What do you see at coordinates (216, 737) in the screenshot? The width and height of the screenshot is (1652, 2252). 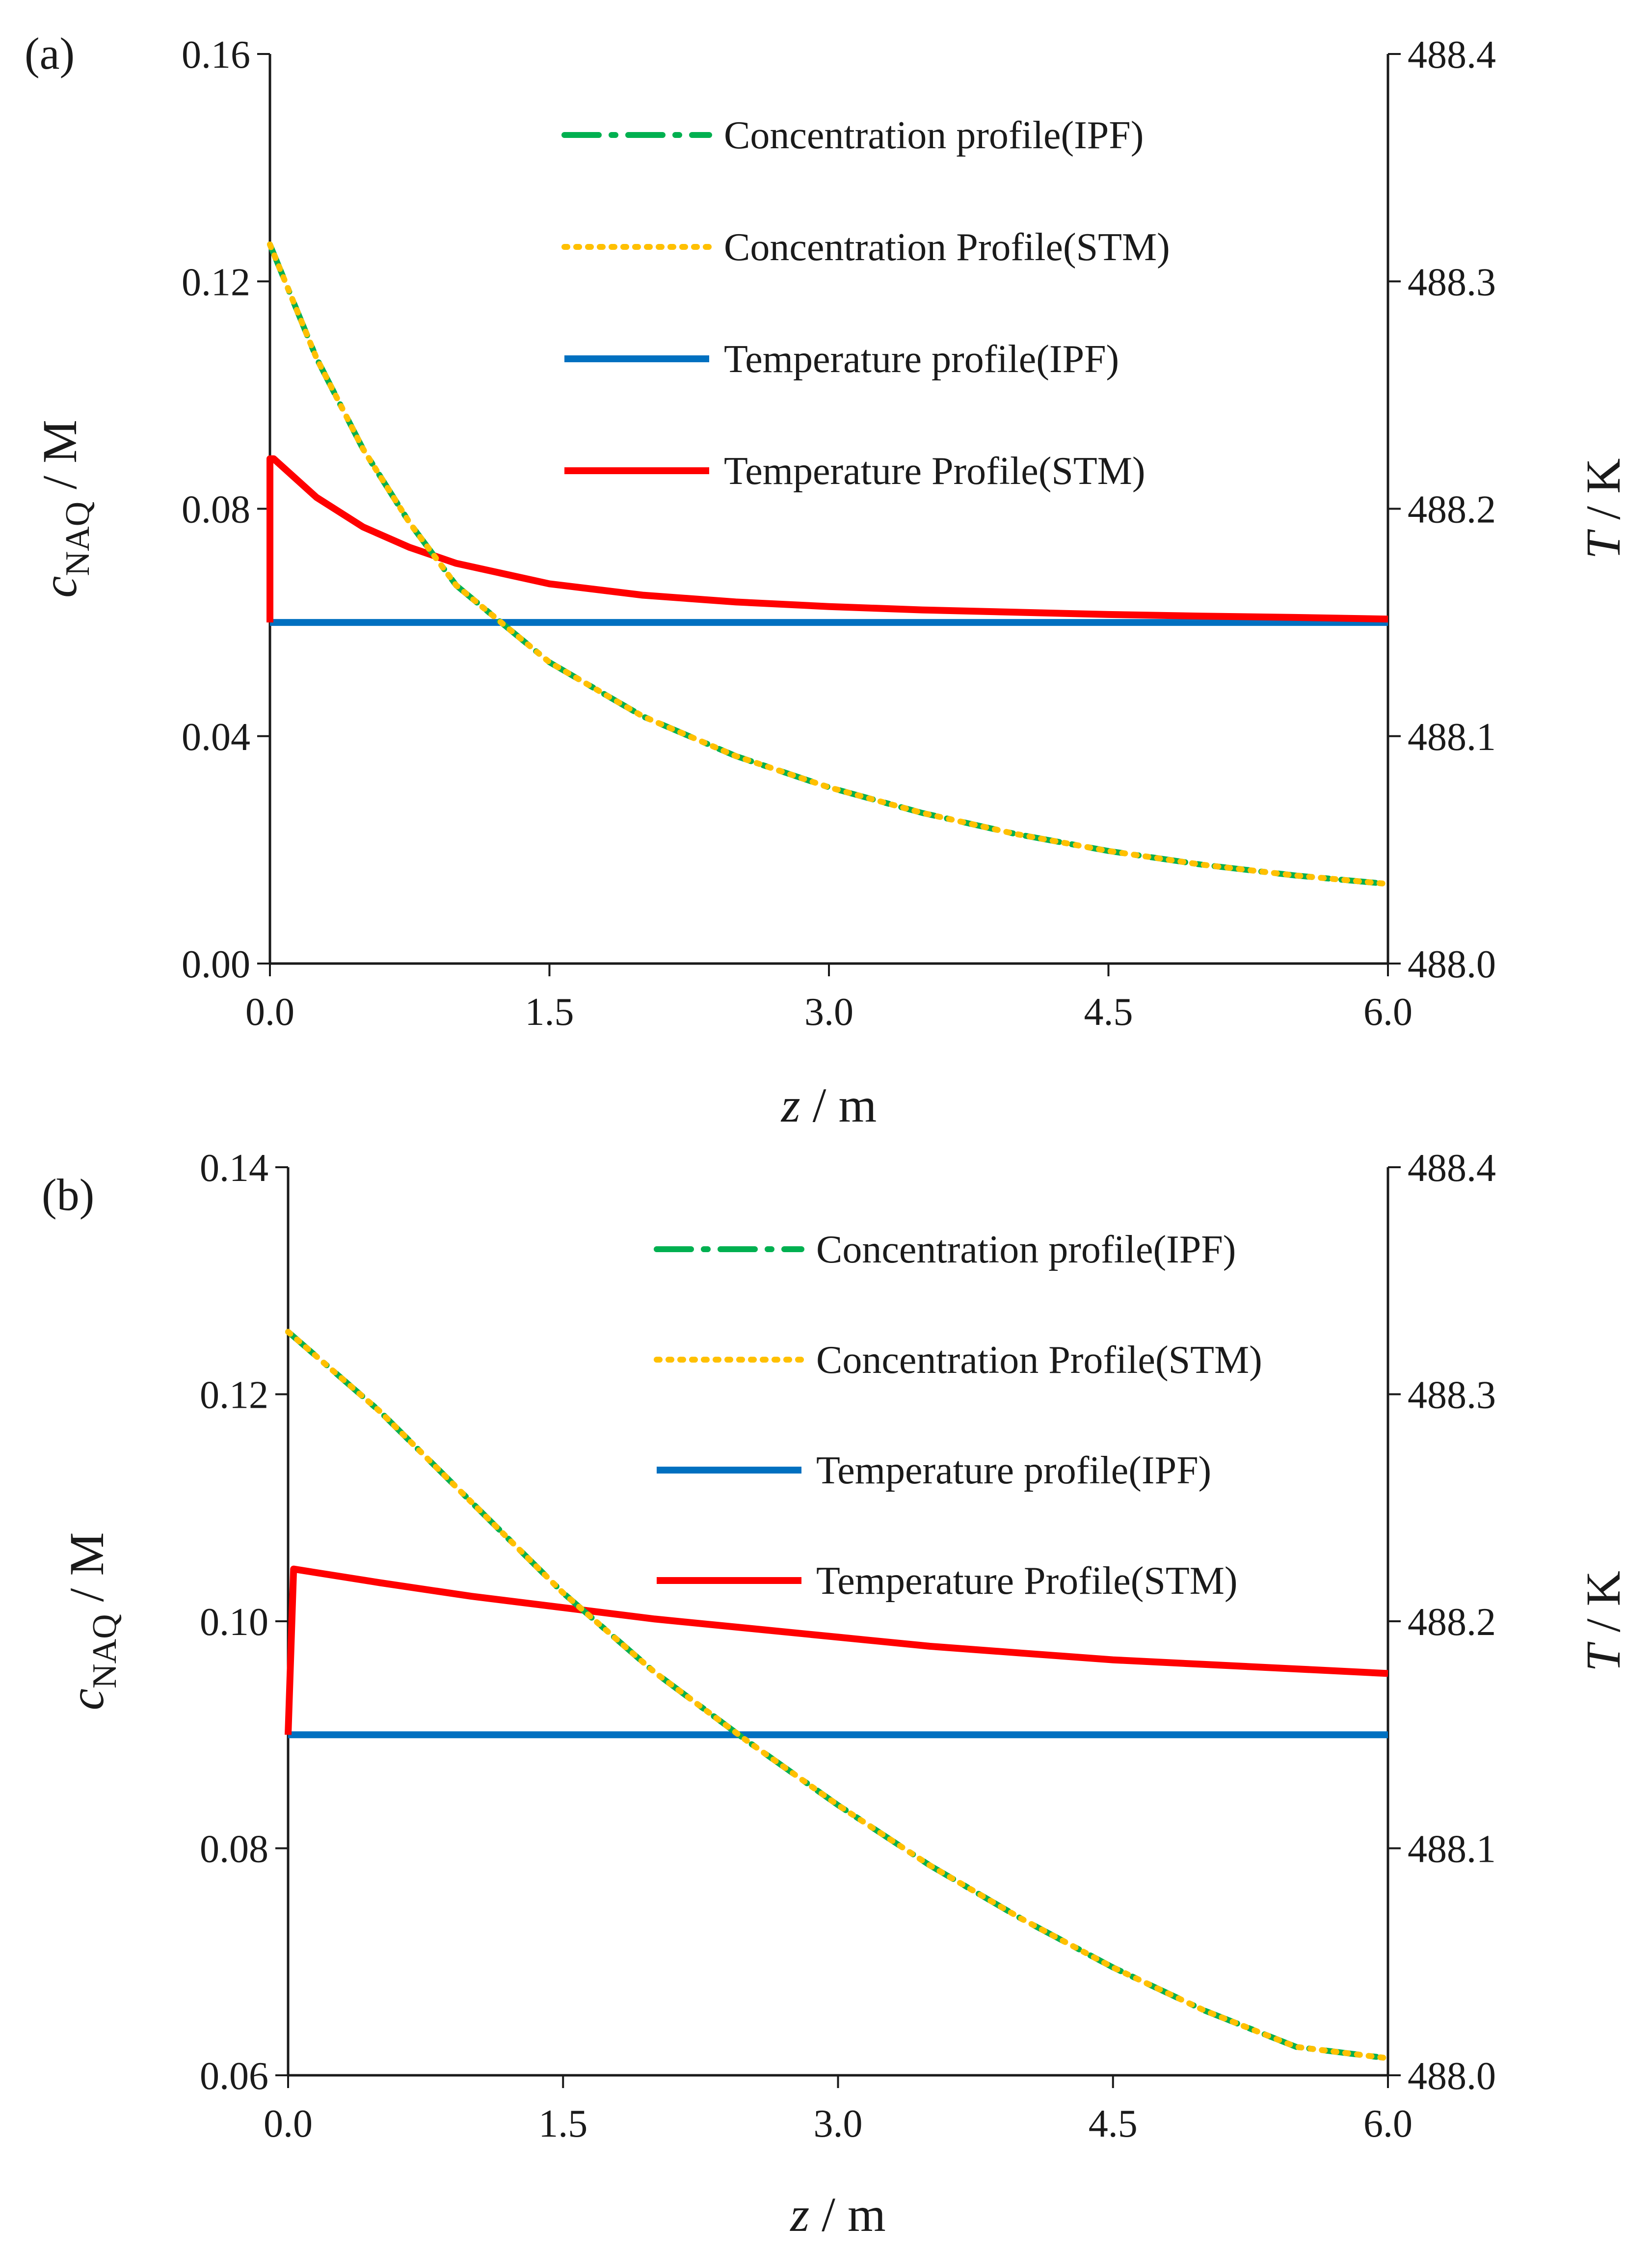 I see `y-tick-label: 0.04` at bounding box center [216, 737].